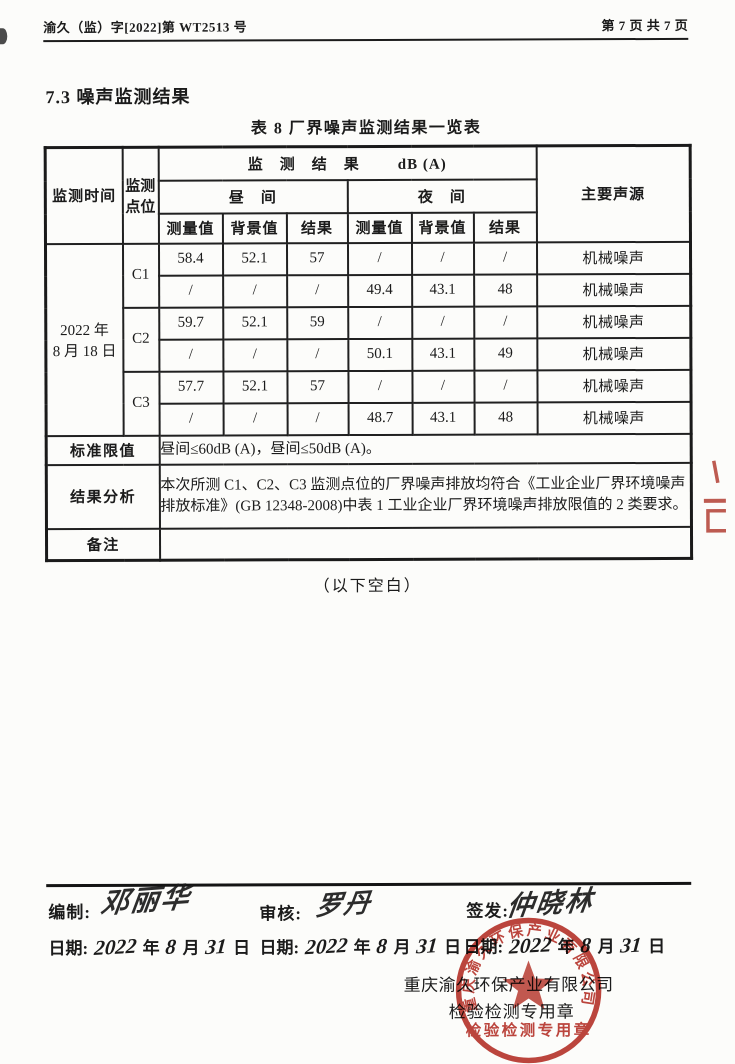  What do you see at coordinates (303, 165) in the screenshot?
I see `result-group-label: 监 测 结 果` at bounding box center [303, 165].